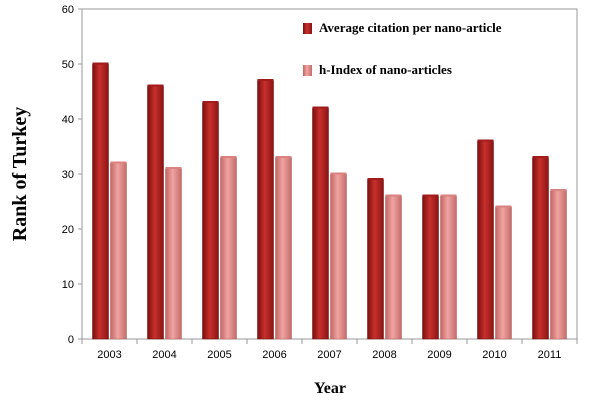 The image size is (606, 405). I want to click on x-tick-label: 2008, so click(384, 355).